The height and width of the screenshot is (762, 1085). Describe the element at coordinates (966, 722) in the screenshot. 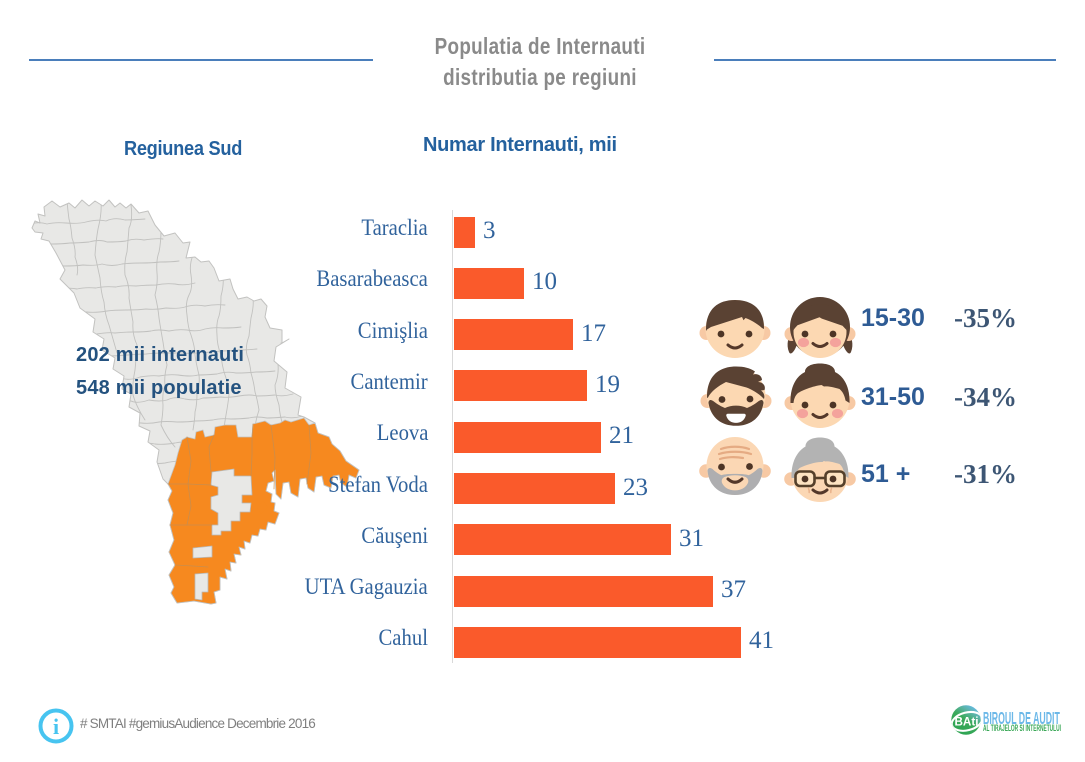

I see `svg-text: BAti` at that location.